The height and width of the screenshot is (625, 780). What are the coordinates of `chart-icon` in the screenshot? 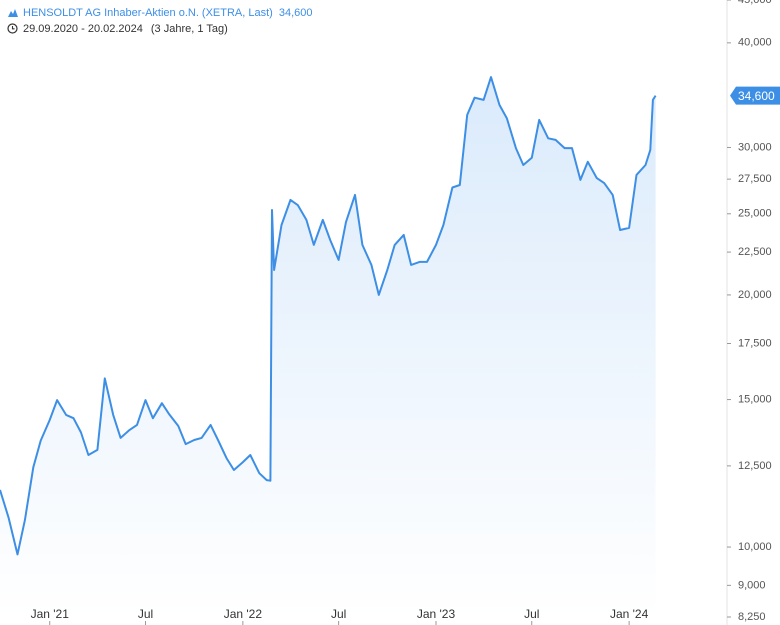 It's located at (13, 13).